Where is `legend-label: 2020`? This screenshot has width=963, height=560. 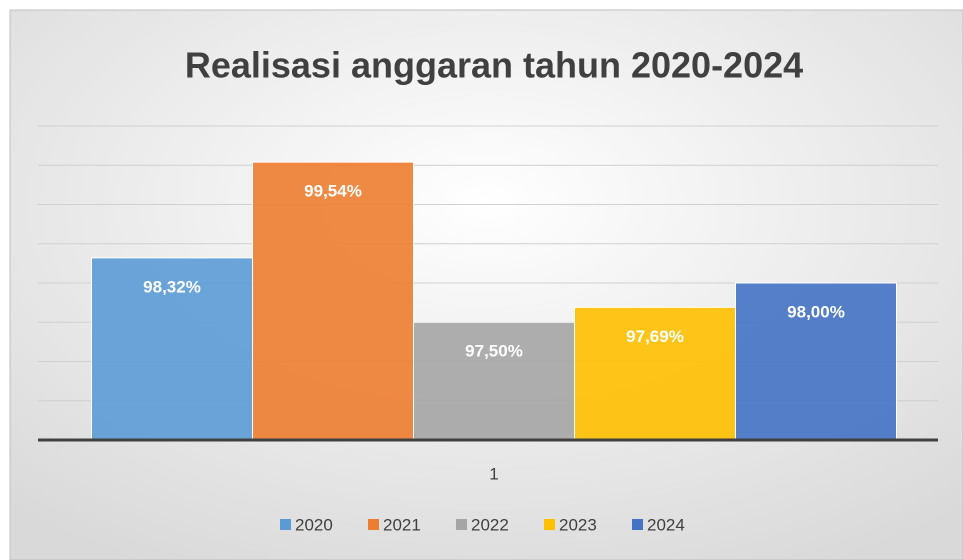
legend-label: 2020 is located at coordinates (314, 524).